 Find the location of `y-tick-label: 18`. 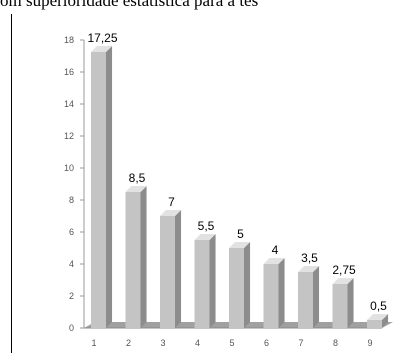

y-tick-label: 18 is located at coordinates (69, 40).